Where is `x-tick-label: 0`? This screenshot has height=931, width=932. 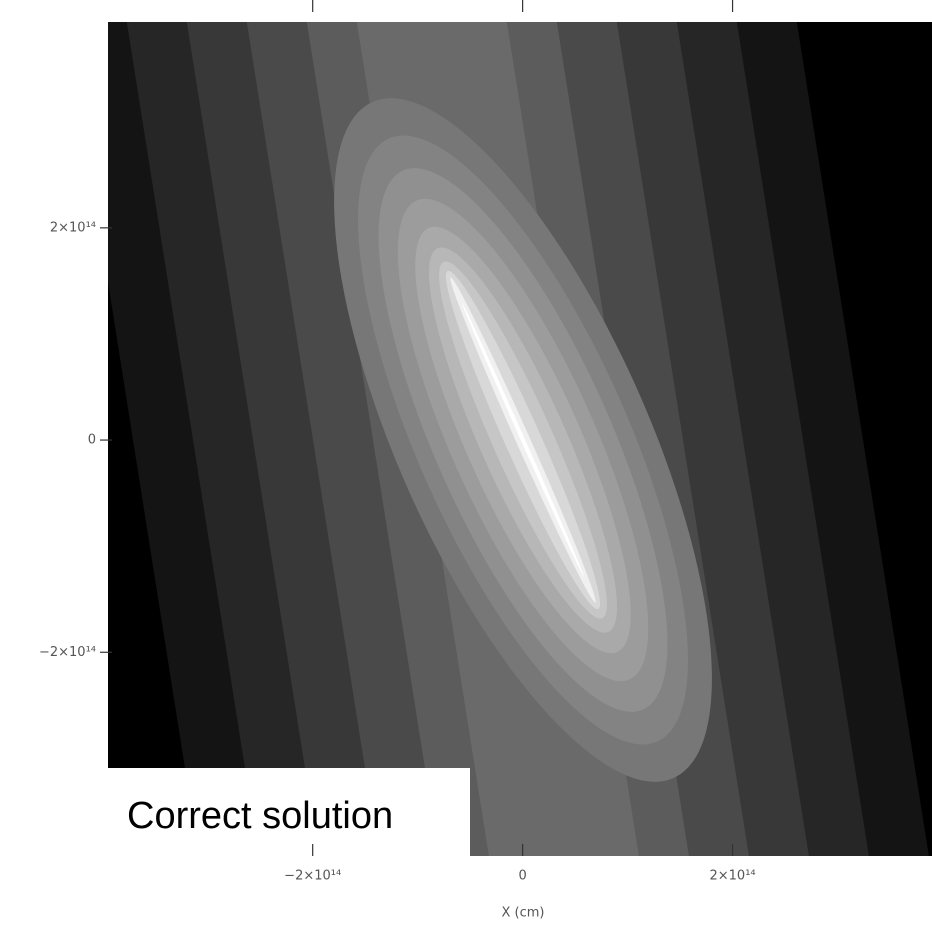 x-tick-label: 0 is located at coordinates (522, 876).